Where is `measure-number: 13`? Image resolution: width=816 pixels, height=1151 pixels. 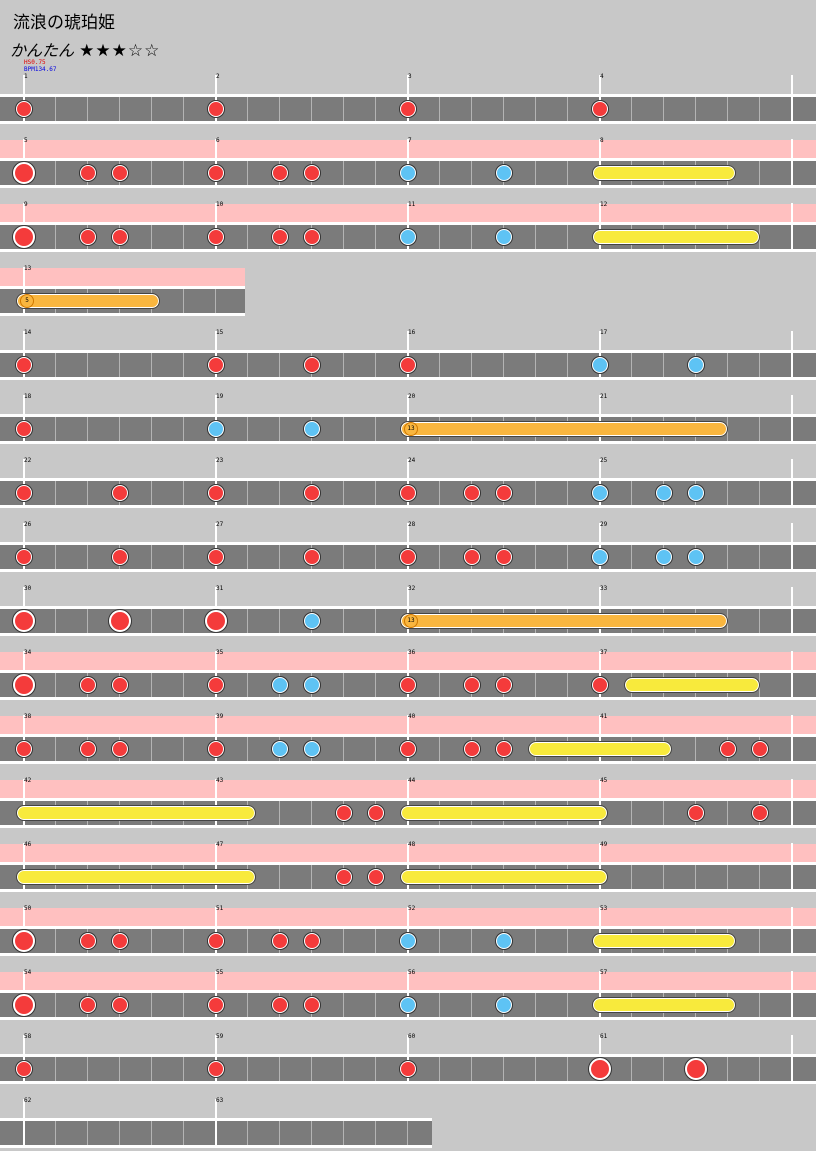
measure-number: 13 is located at coordinates (28, 268).